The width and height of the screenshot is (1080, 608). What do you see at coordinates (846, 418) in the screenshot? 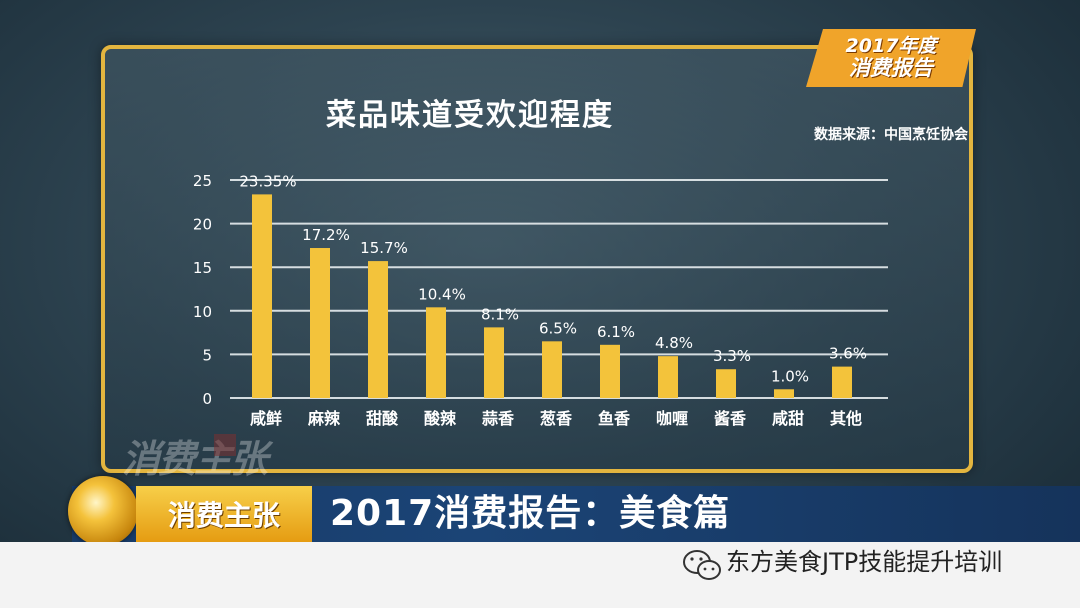
I see `x-tick-label: 其他` at bounding box center [846, 418].